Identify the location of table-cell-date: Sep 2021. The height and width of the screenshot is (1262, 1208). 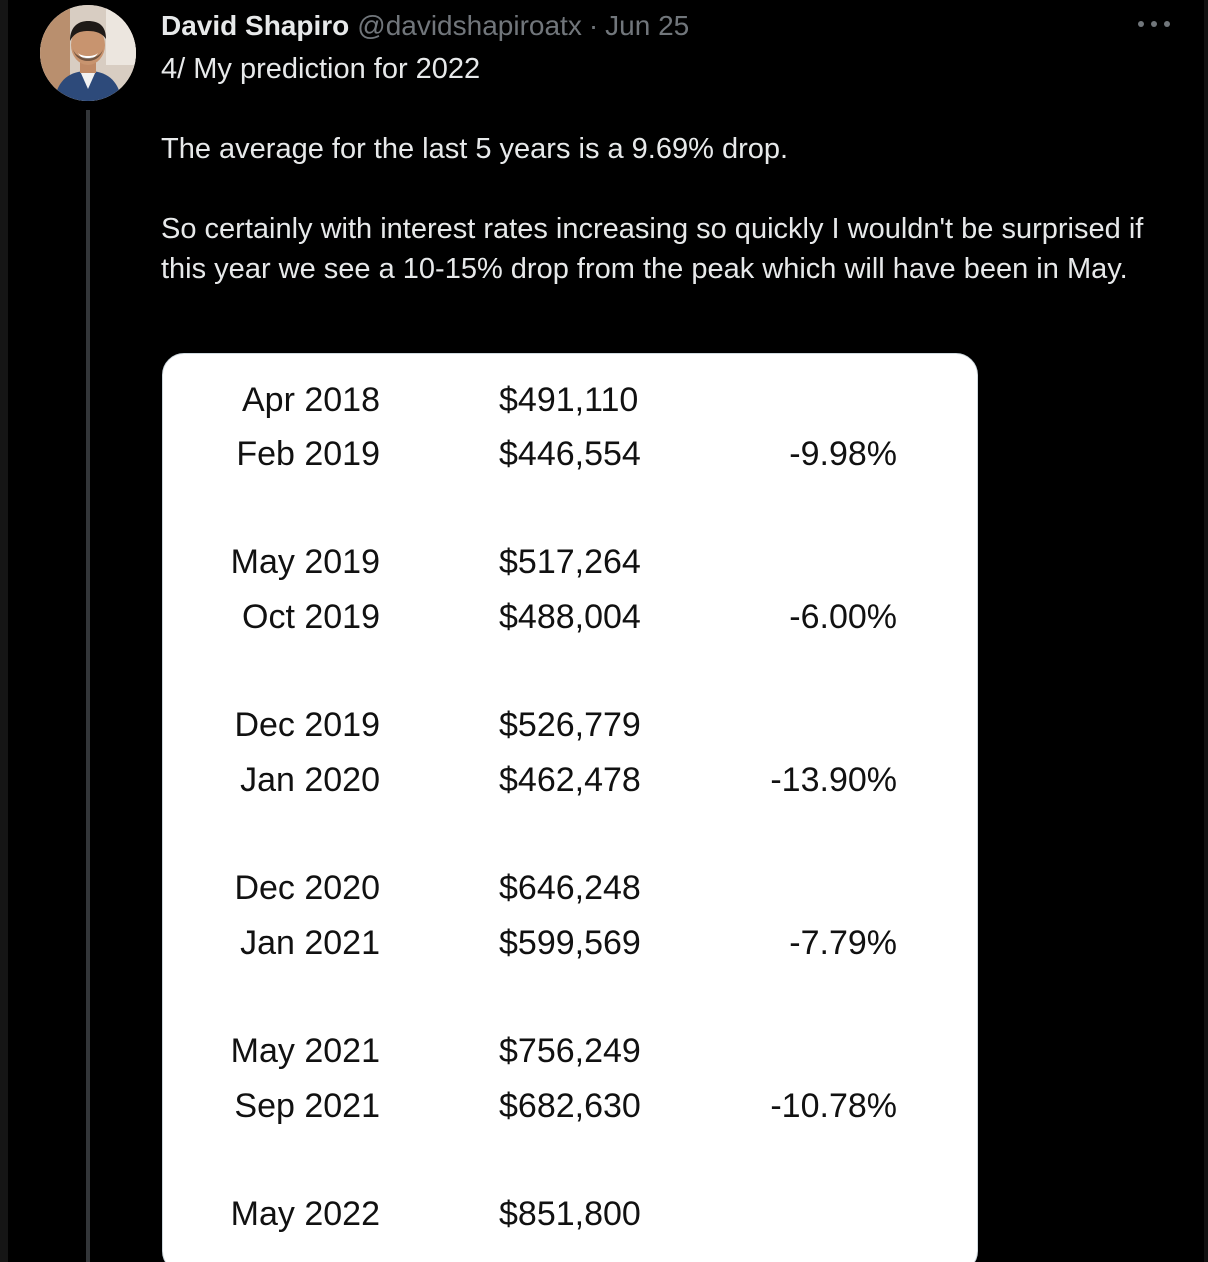
(307, 1106).